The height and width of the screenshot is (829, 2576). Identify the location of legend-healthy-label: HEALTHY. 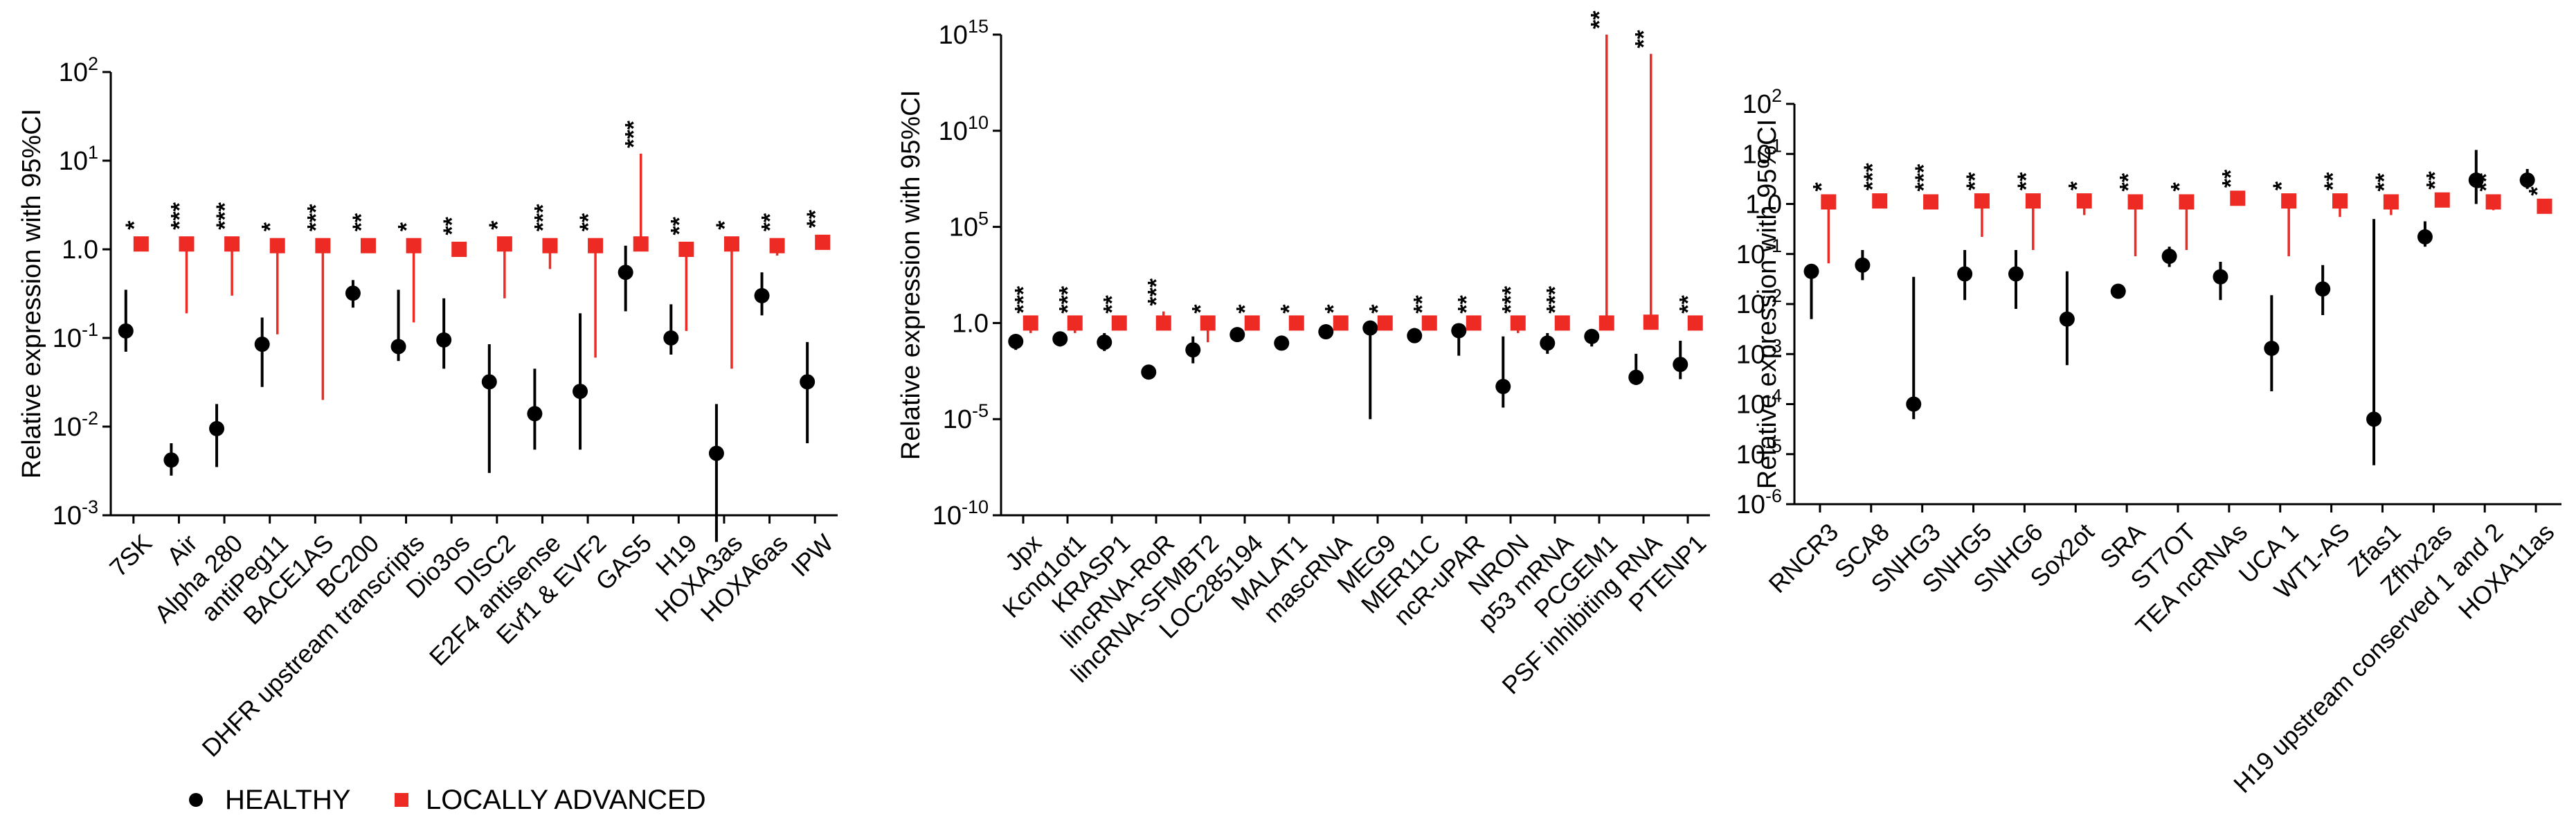
(288, 800).